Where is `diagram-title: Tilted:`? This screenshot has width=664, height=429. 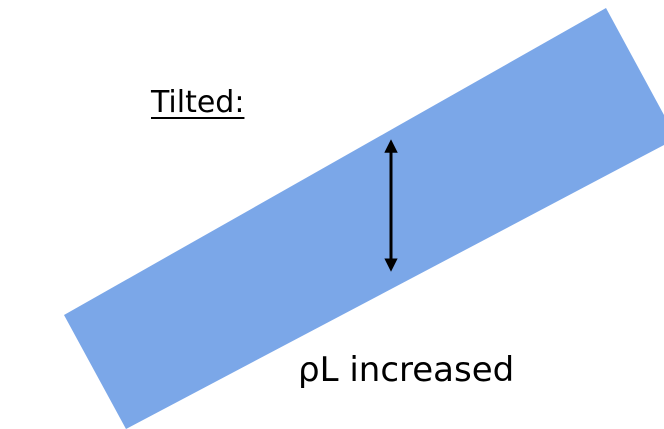 diagram-title: Tilted: is located at coordinates (198, 102).